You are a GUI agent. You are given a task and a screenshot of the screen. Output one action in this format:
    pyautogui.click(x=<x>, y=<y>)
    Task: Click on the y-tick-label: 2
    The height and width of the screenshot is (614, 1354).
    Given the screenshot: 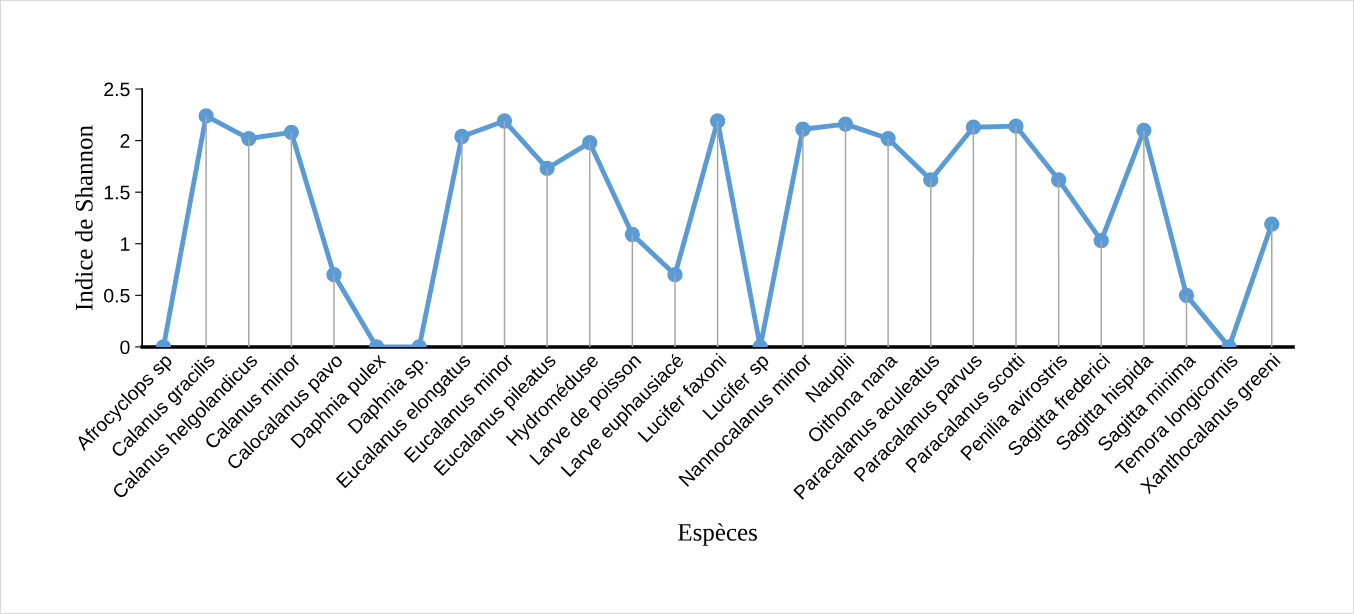 What is the action you would take?
    pyautogui.click(x=125, y=141)
    